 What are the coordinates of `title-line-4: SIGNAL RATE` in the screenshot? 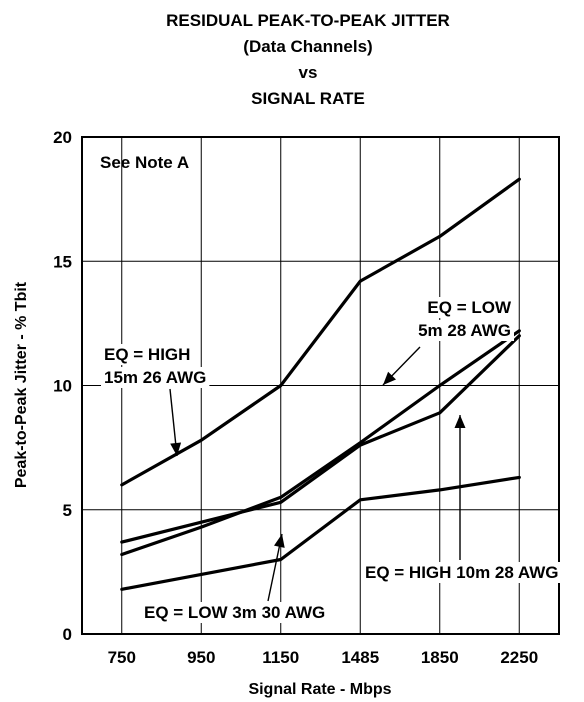 It's located at (308, 98).